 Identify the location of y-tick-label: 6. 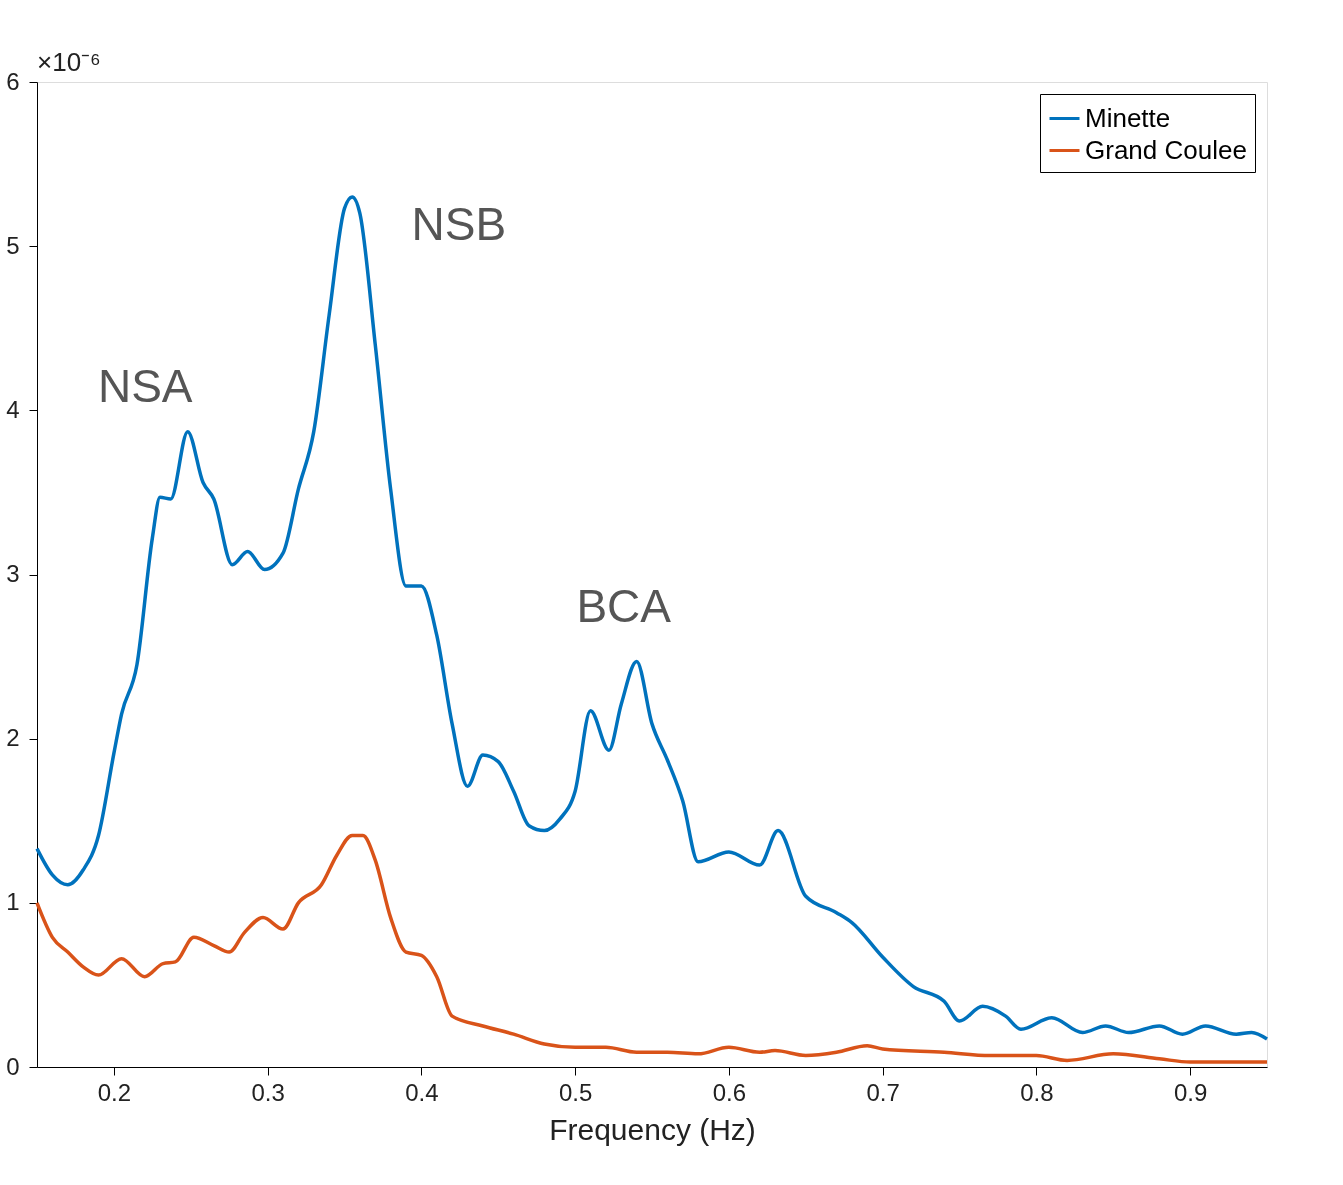
(13, 81).